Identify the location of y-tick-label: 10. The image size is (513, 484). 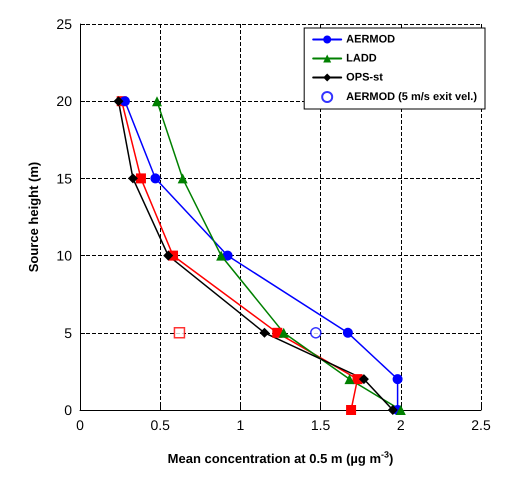
(64, 256).